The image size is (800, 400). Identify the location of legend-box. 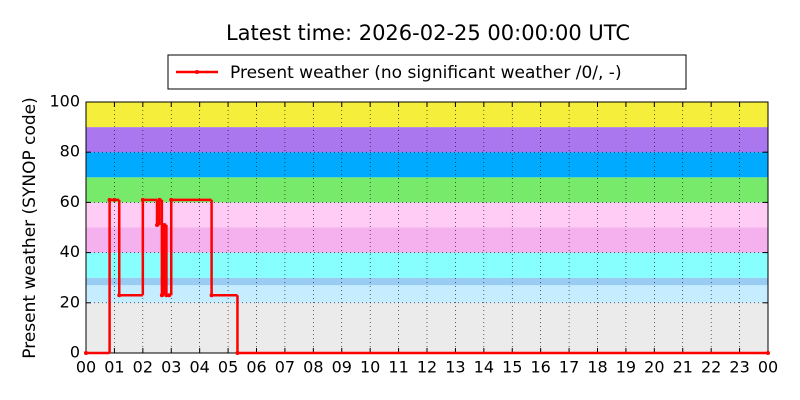
(427, 72).